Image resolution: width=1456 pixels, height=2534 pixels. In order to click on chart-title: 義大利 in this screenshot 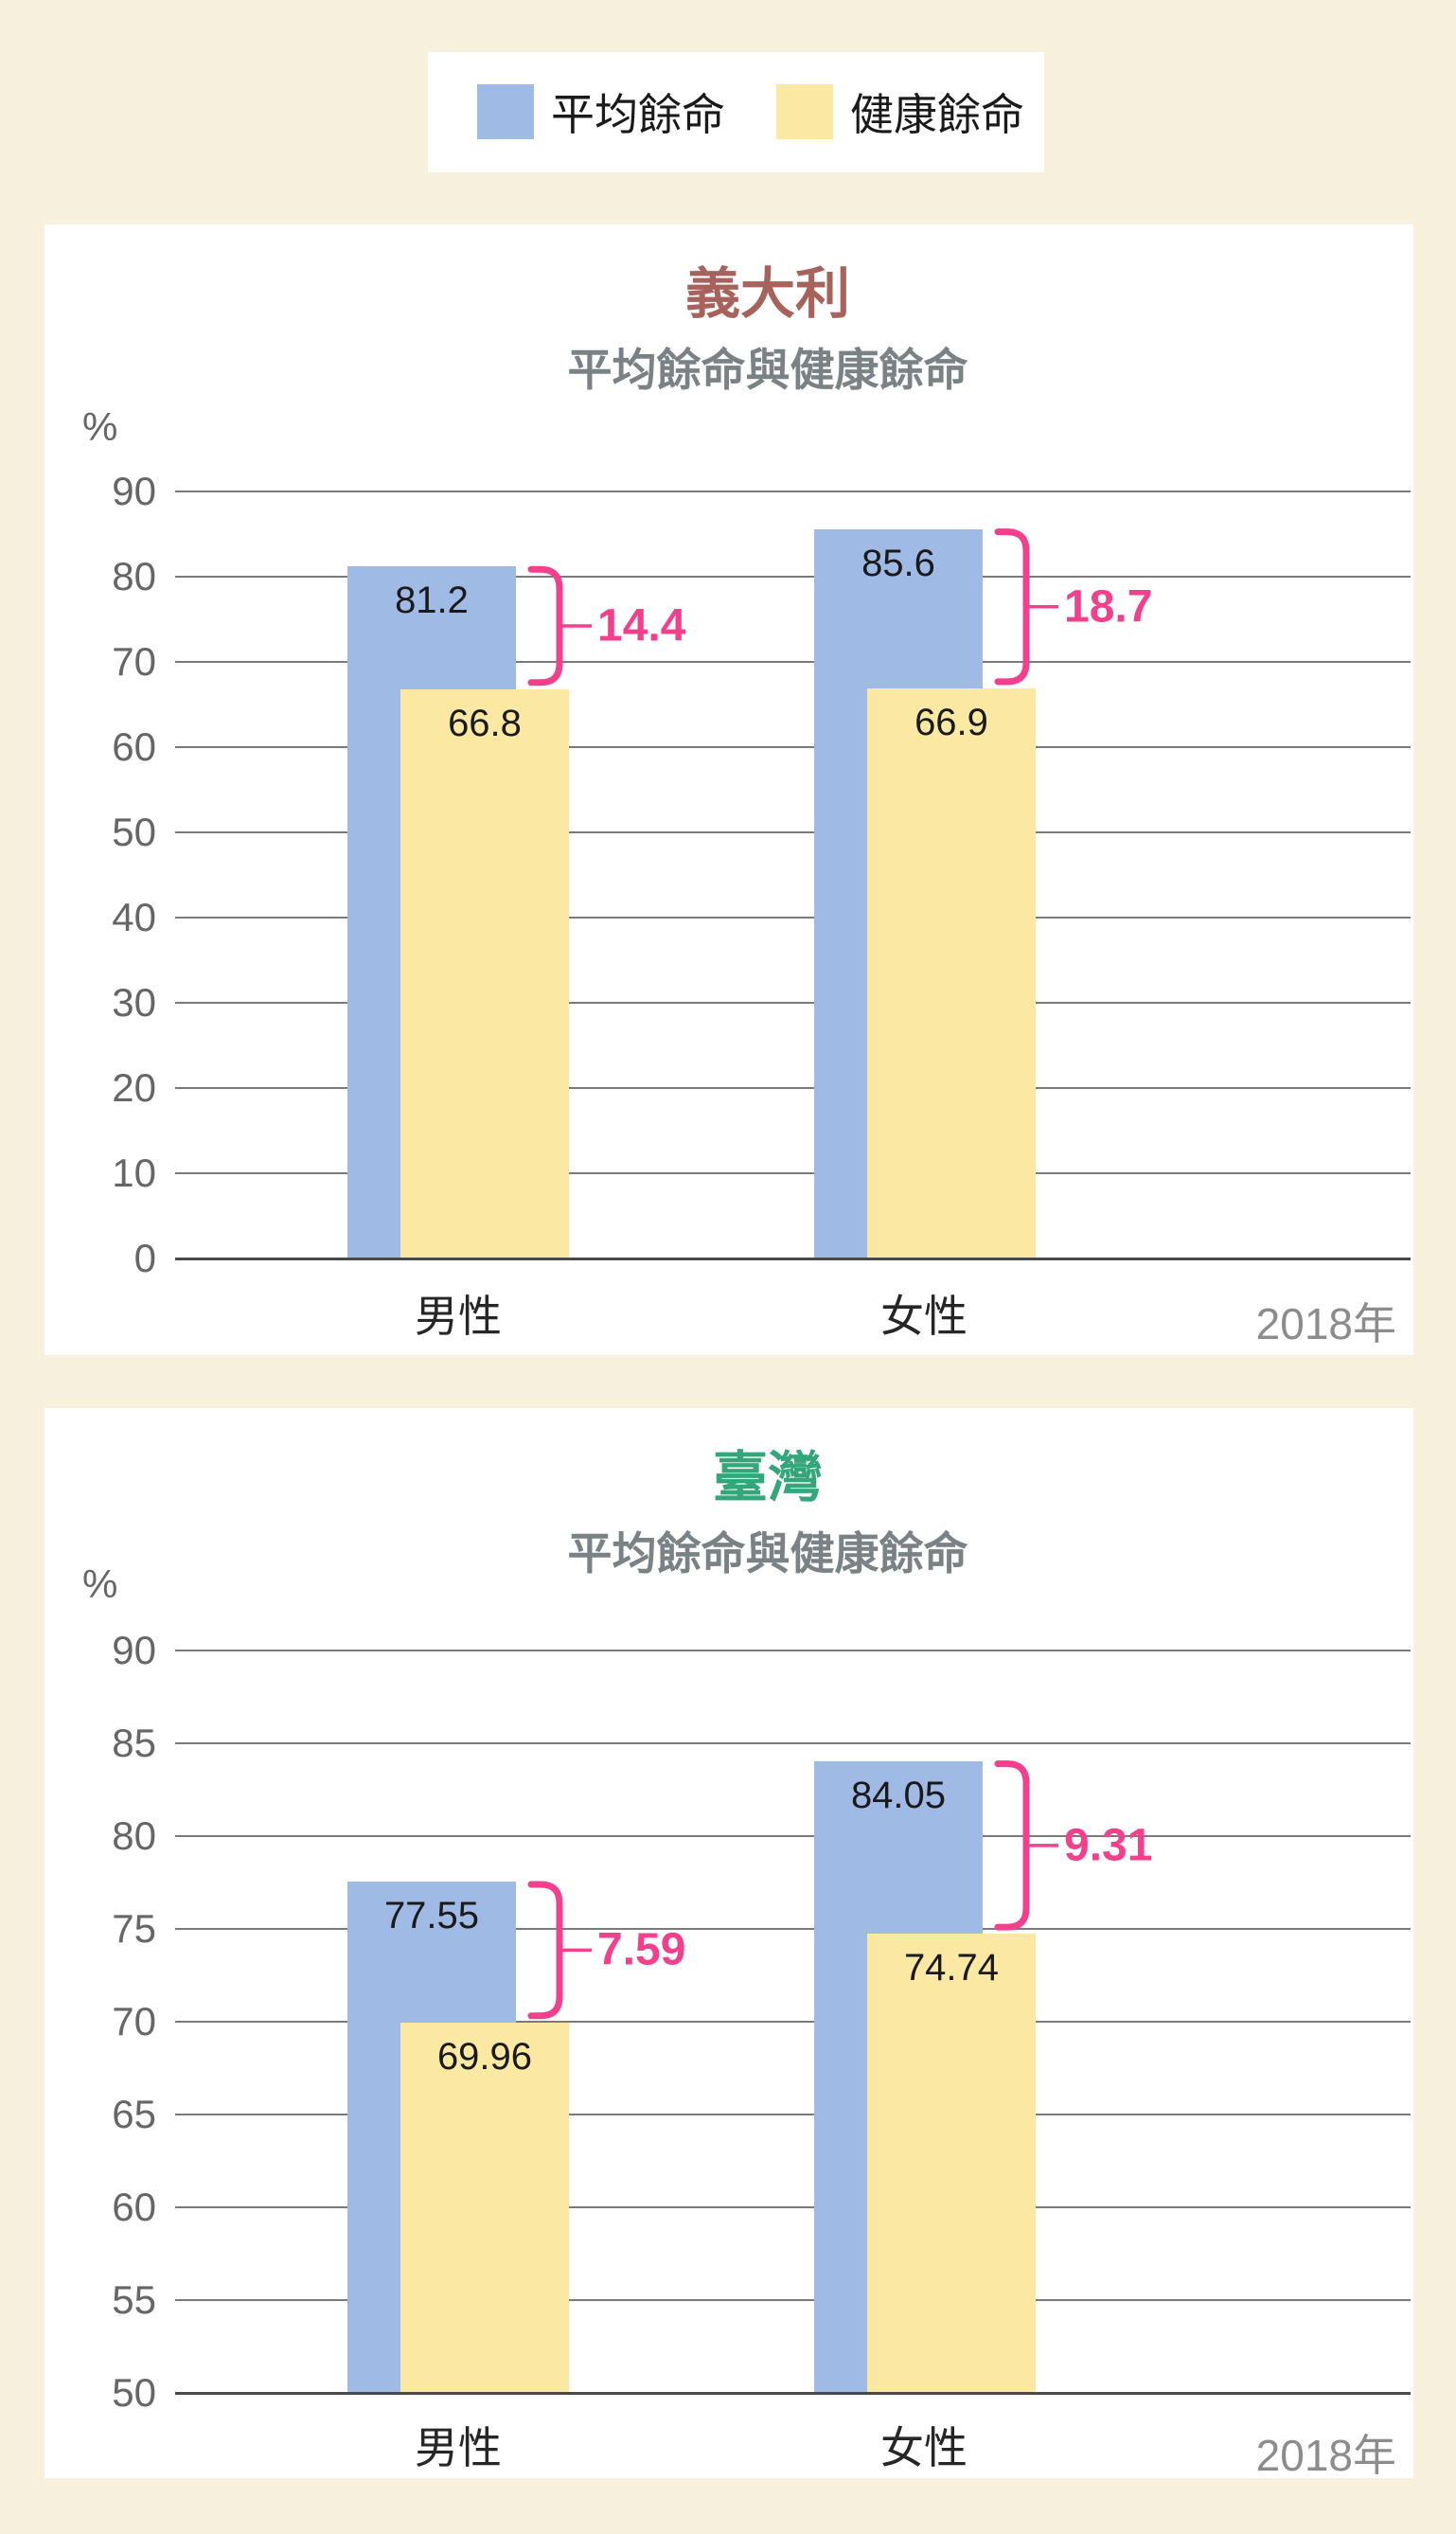, I will do `click(767, 294)`.